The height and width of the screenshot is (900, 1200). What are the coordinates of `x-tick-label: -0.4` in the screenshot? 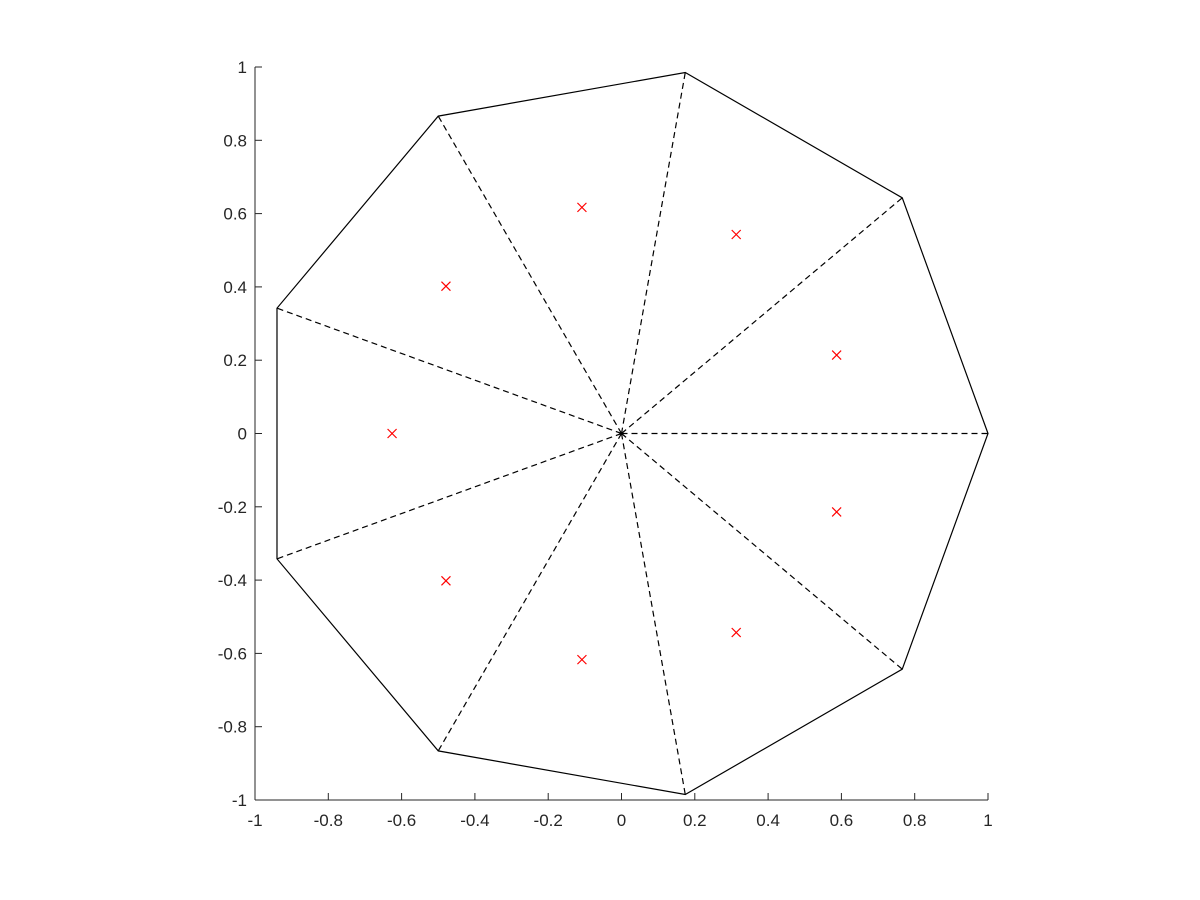 It's located at (474, 820).